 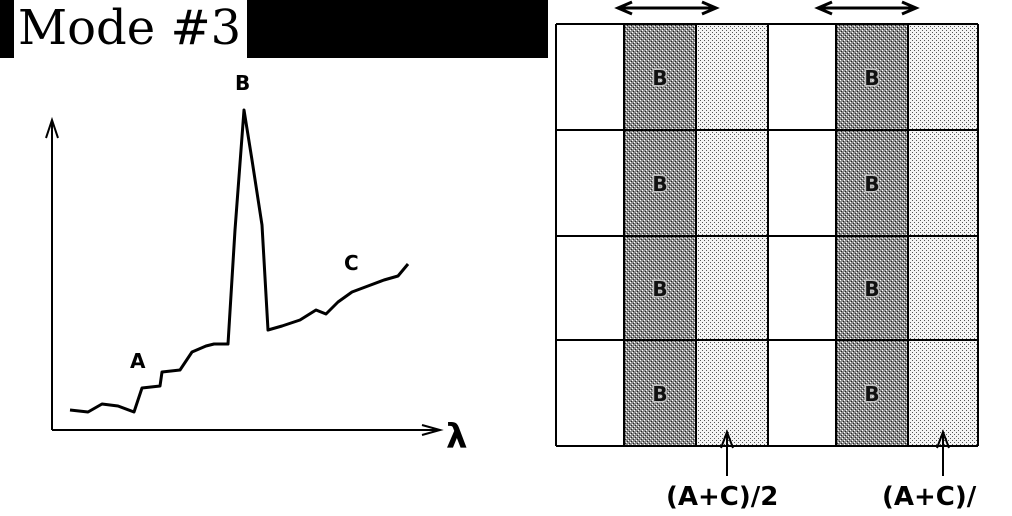 I want to click on lambda-axis-label: λ, so click(x=457, y=437).